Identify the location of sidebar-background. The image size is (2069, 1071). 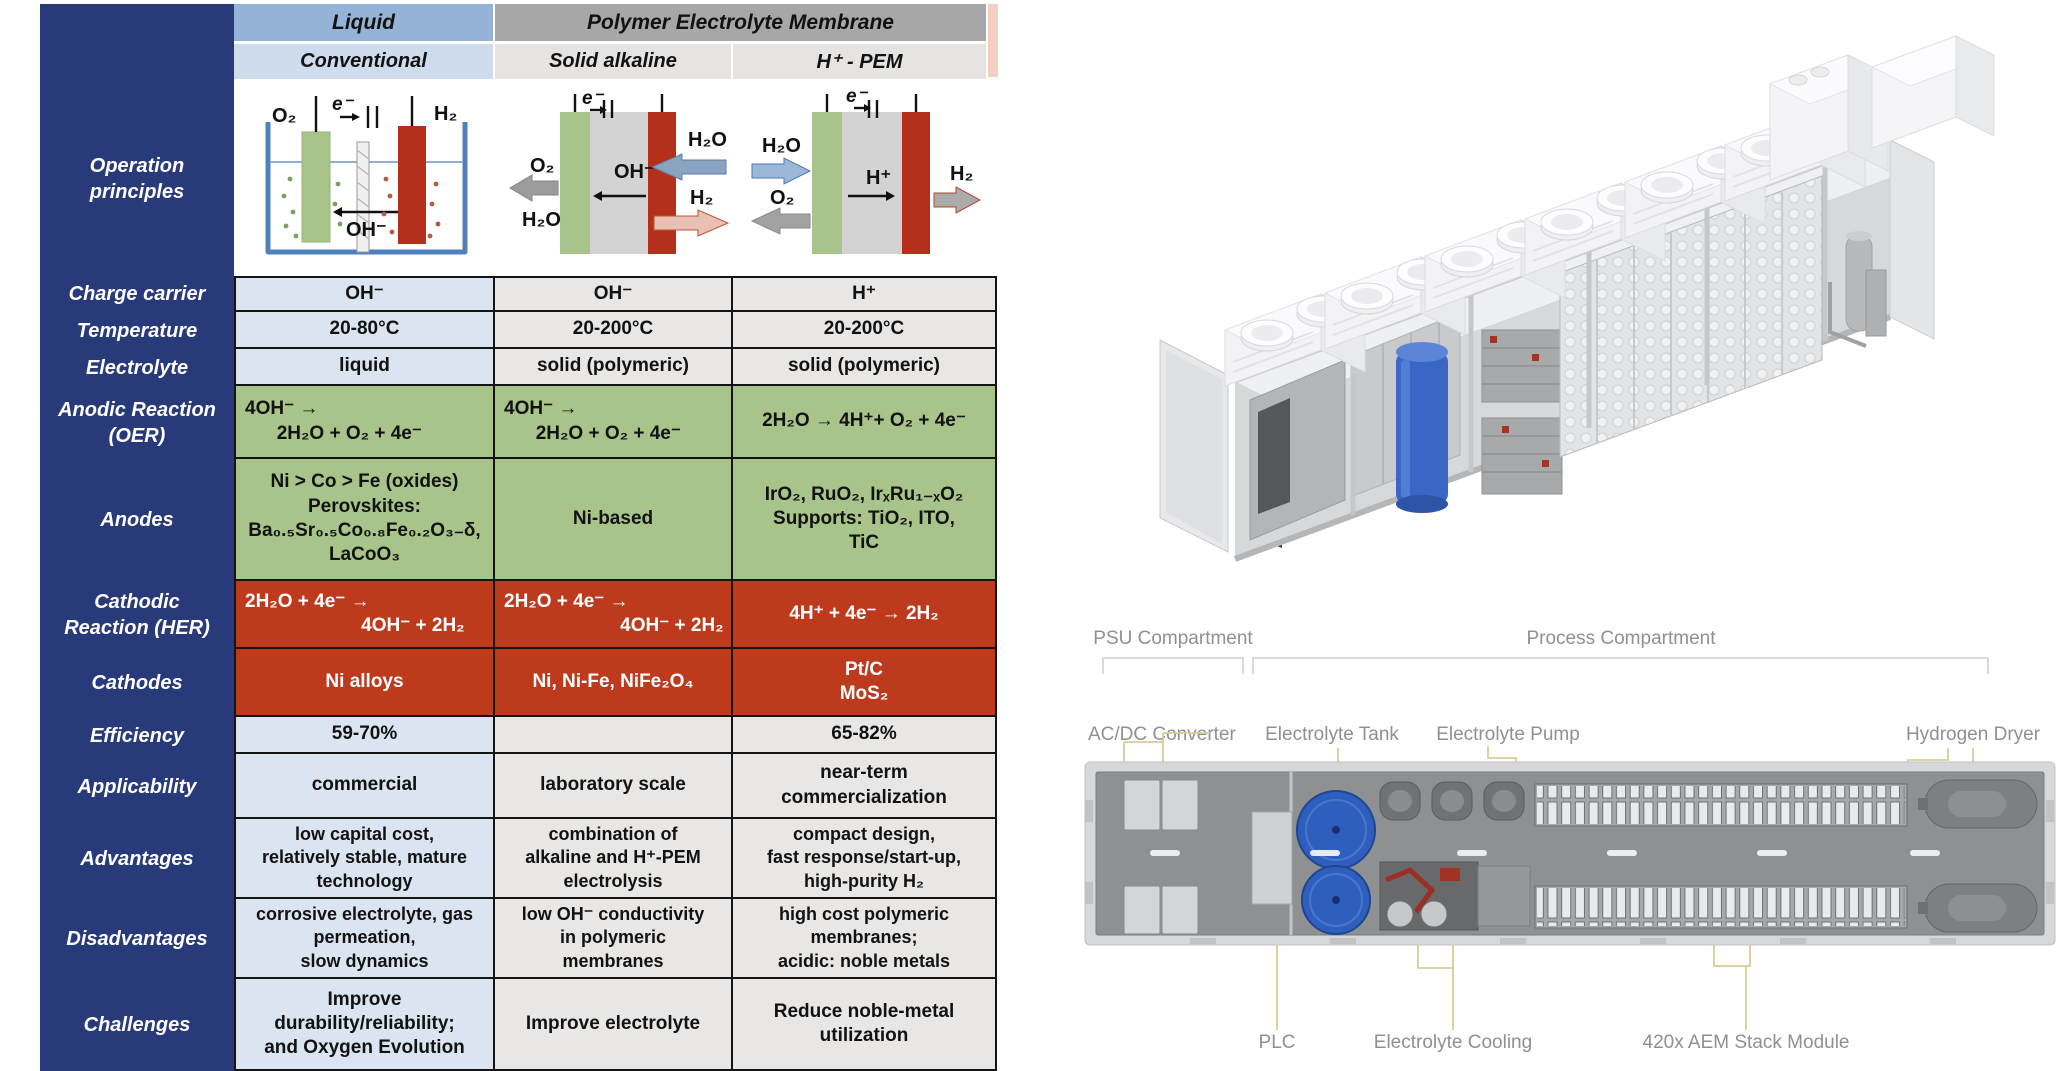
(137, 537).